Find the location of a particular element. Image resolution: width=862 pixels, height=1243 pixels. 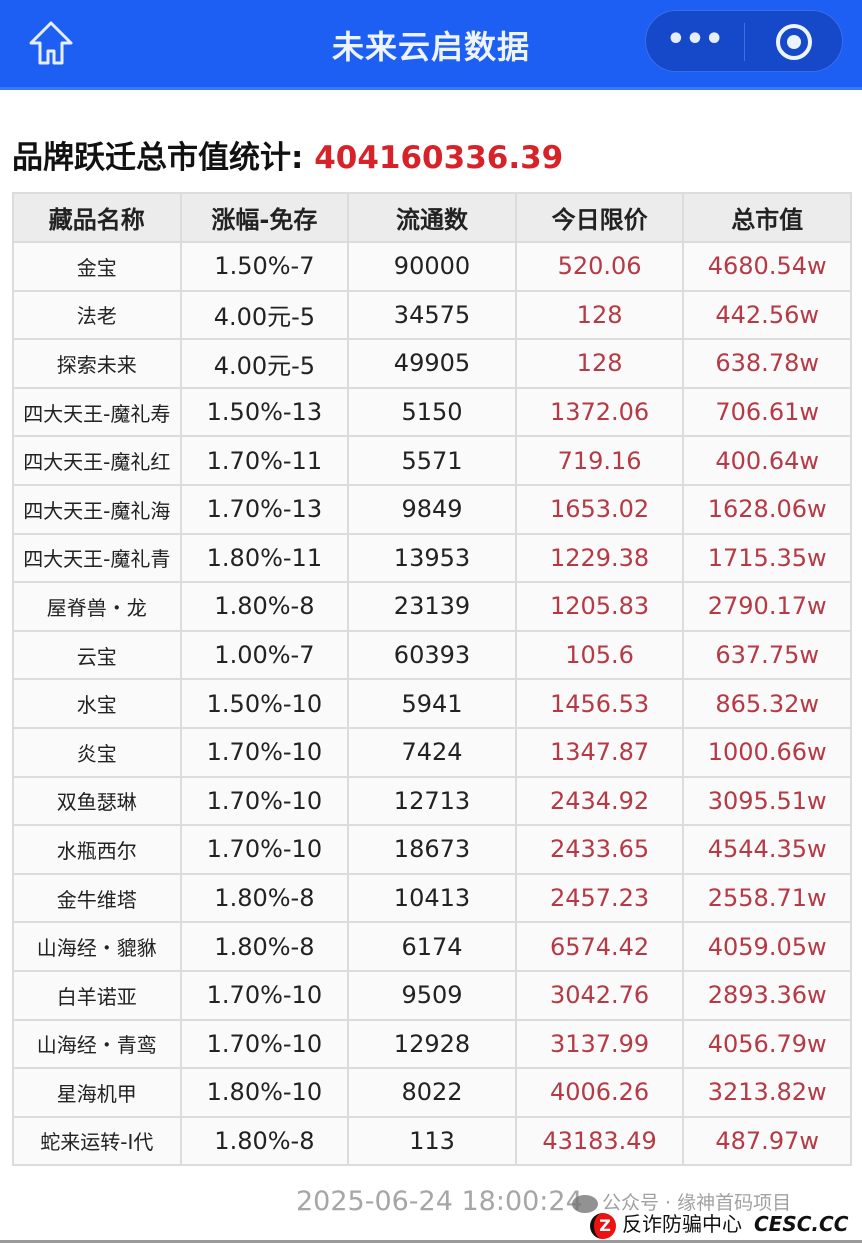

collectible-name: 山海经・貔貅 is located at coordinates (97, 946).